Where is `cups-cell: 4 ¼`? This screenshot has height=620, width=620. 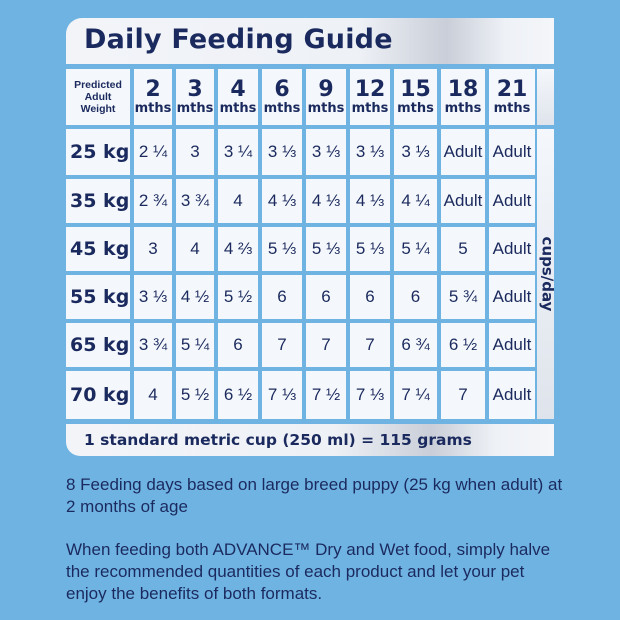
cups-cell: 4 ¼ is located at coordinates (415, 201).